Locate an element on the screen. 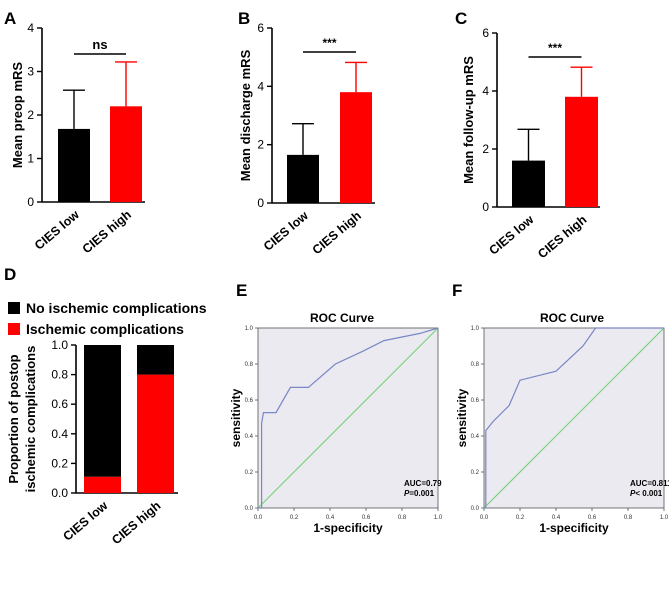  legend-swatch is located at coordinates (14, 308).